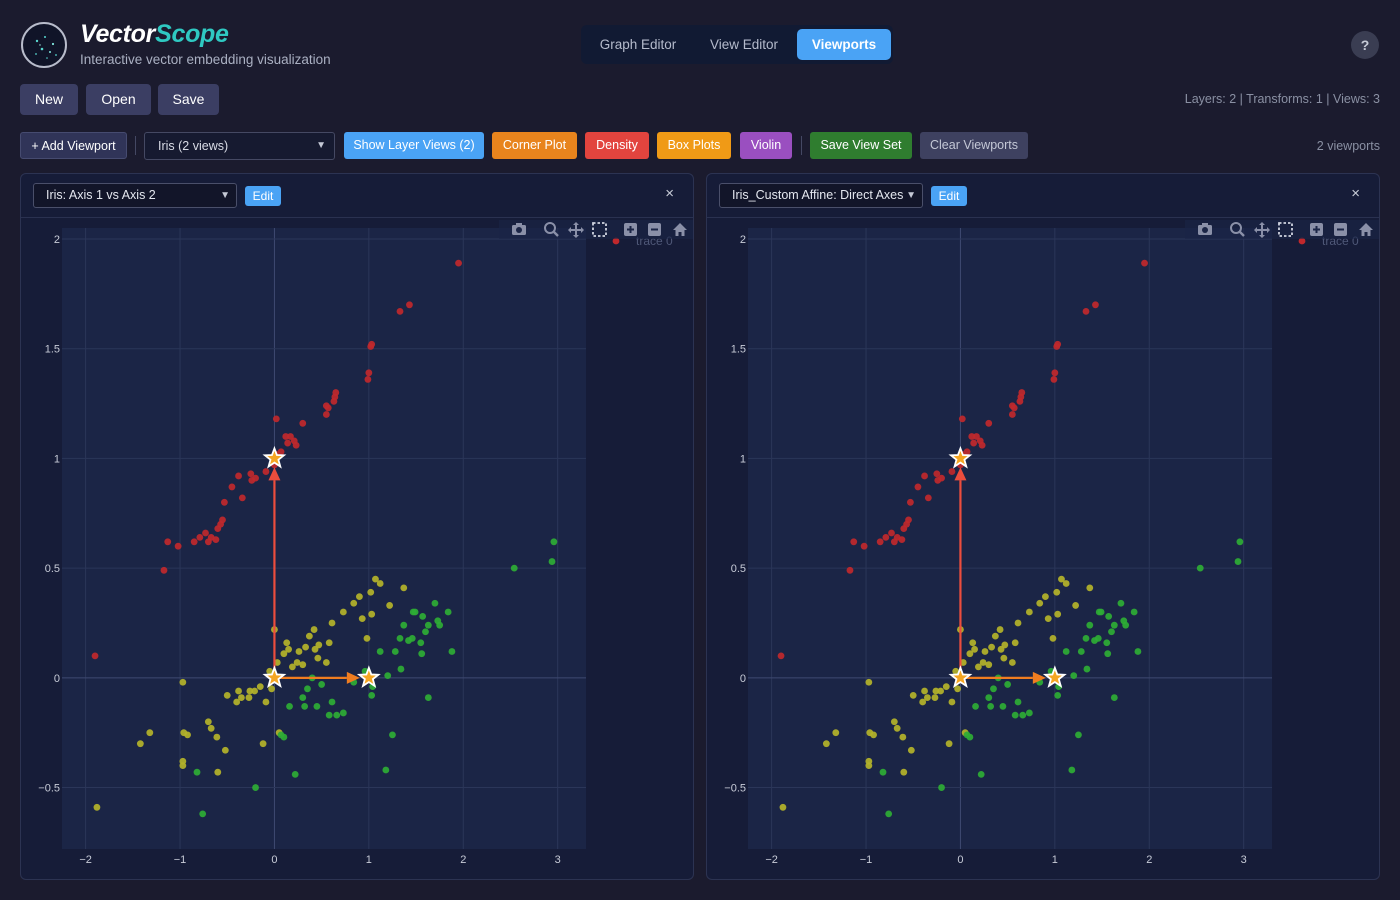 The image size is (1400, 900). I want to click on show-layer-views-button: Show Layer Views (2), so click(414, 145).